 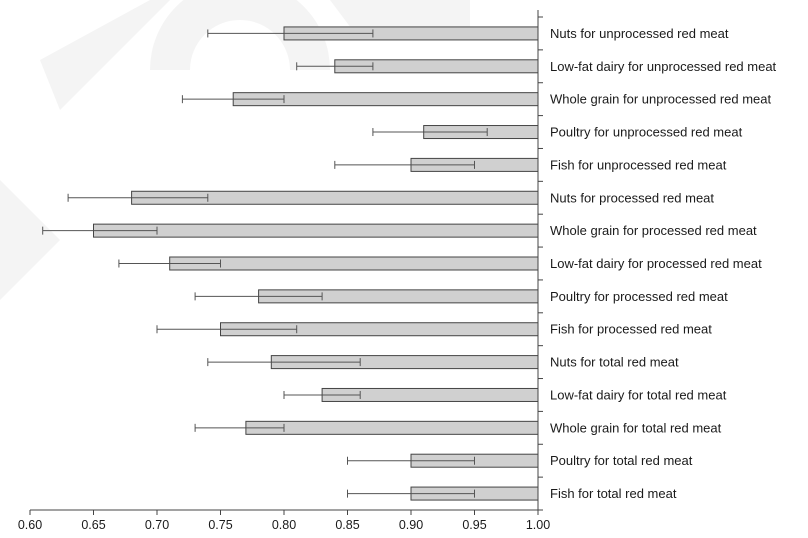 I want to click on category-label: Low-fat dairy for total red meat, so click(x=638, y=394).